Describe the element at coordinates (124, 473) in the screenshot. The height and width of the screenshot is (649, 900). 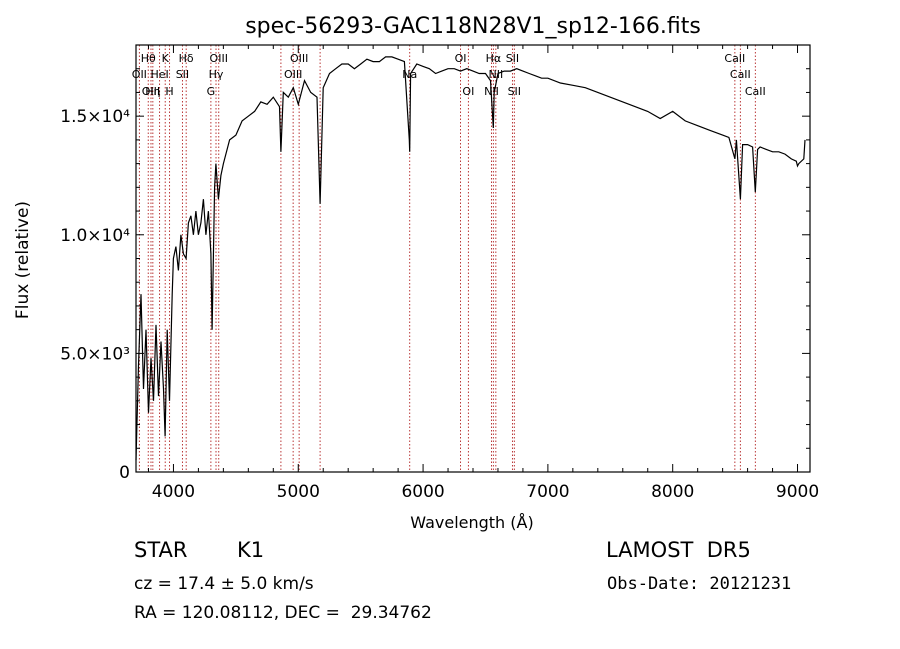
I see `y-tick-label-0: 0` at that location.